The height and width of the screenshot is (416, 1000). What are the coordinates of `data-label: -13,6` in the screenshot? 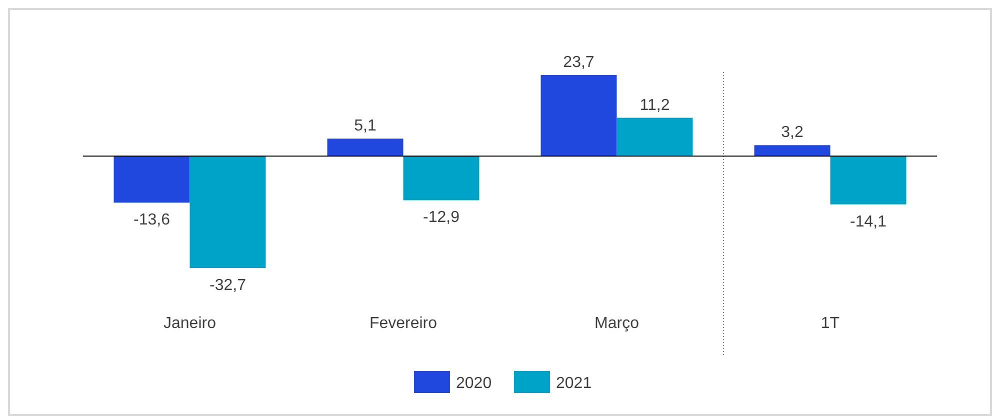 It's located at (152, 220).